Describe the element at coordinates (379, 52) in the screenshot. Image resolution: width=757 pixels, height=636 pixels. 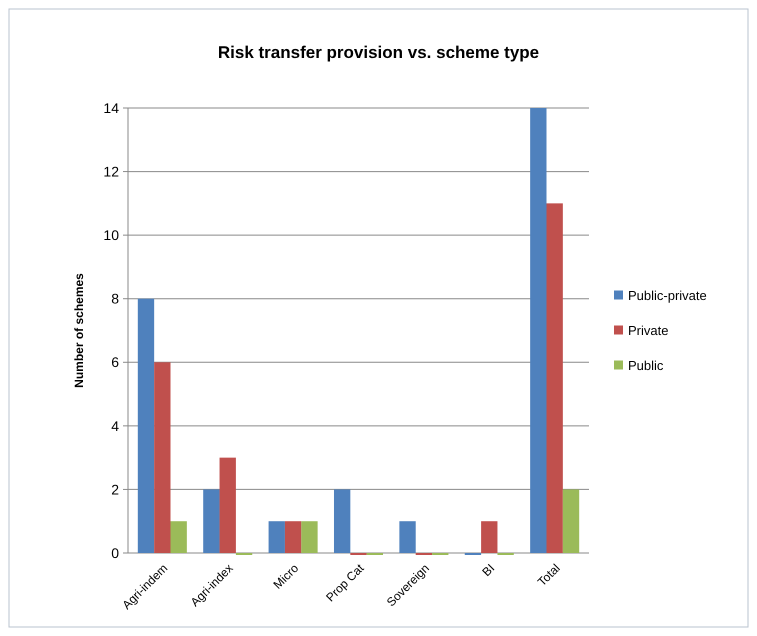
I see `chart-title: Risk transfer provision vs. scheme type` at that location.